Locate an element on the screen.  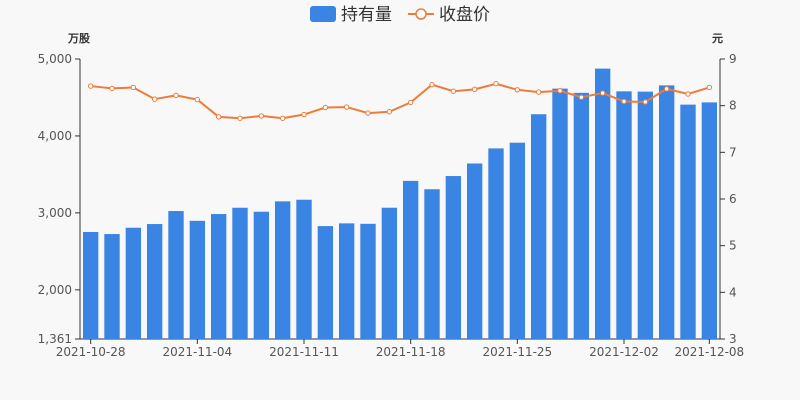
y-left-ticks: 1,361 2,000 3,000 4,000 5,000 is located at coordinates (59, 199).